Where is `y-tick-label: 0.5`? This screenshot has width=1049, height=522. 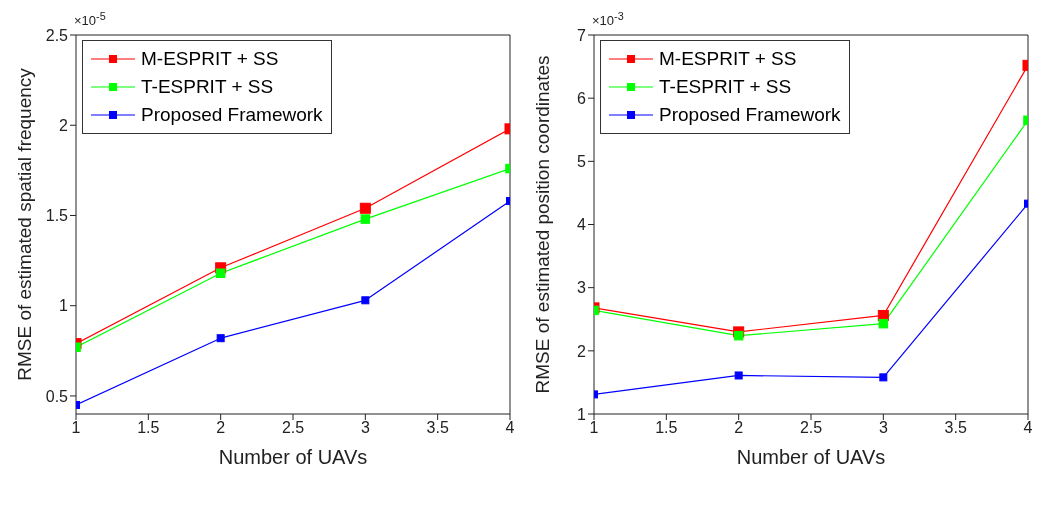 y-tick-label: 0.5 is located at coordinates (57, 396).